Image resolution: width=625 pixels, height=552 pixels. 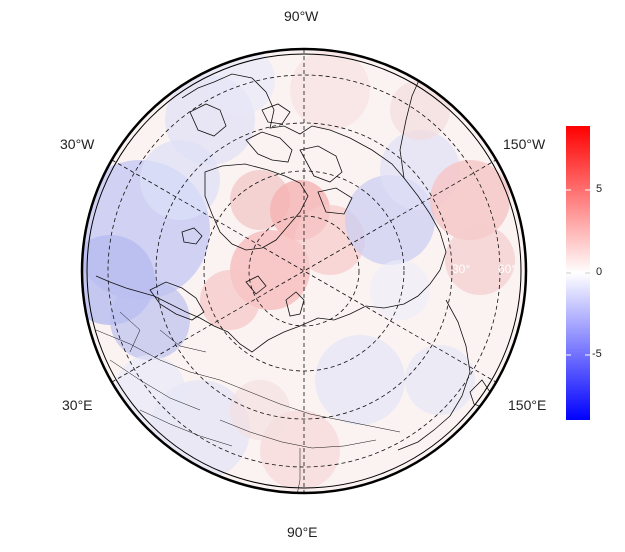 I want to click on lat-label-30: 30°, so click(x=461, y=269).